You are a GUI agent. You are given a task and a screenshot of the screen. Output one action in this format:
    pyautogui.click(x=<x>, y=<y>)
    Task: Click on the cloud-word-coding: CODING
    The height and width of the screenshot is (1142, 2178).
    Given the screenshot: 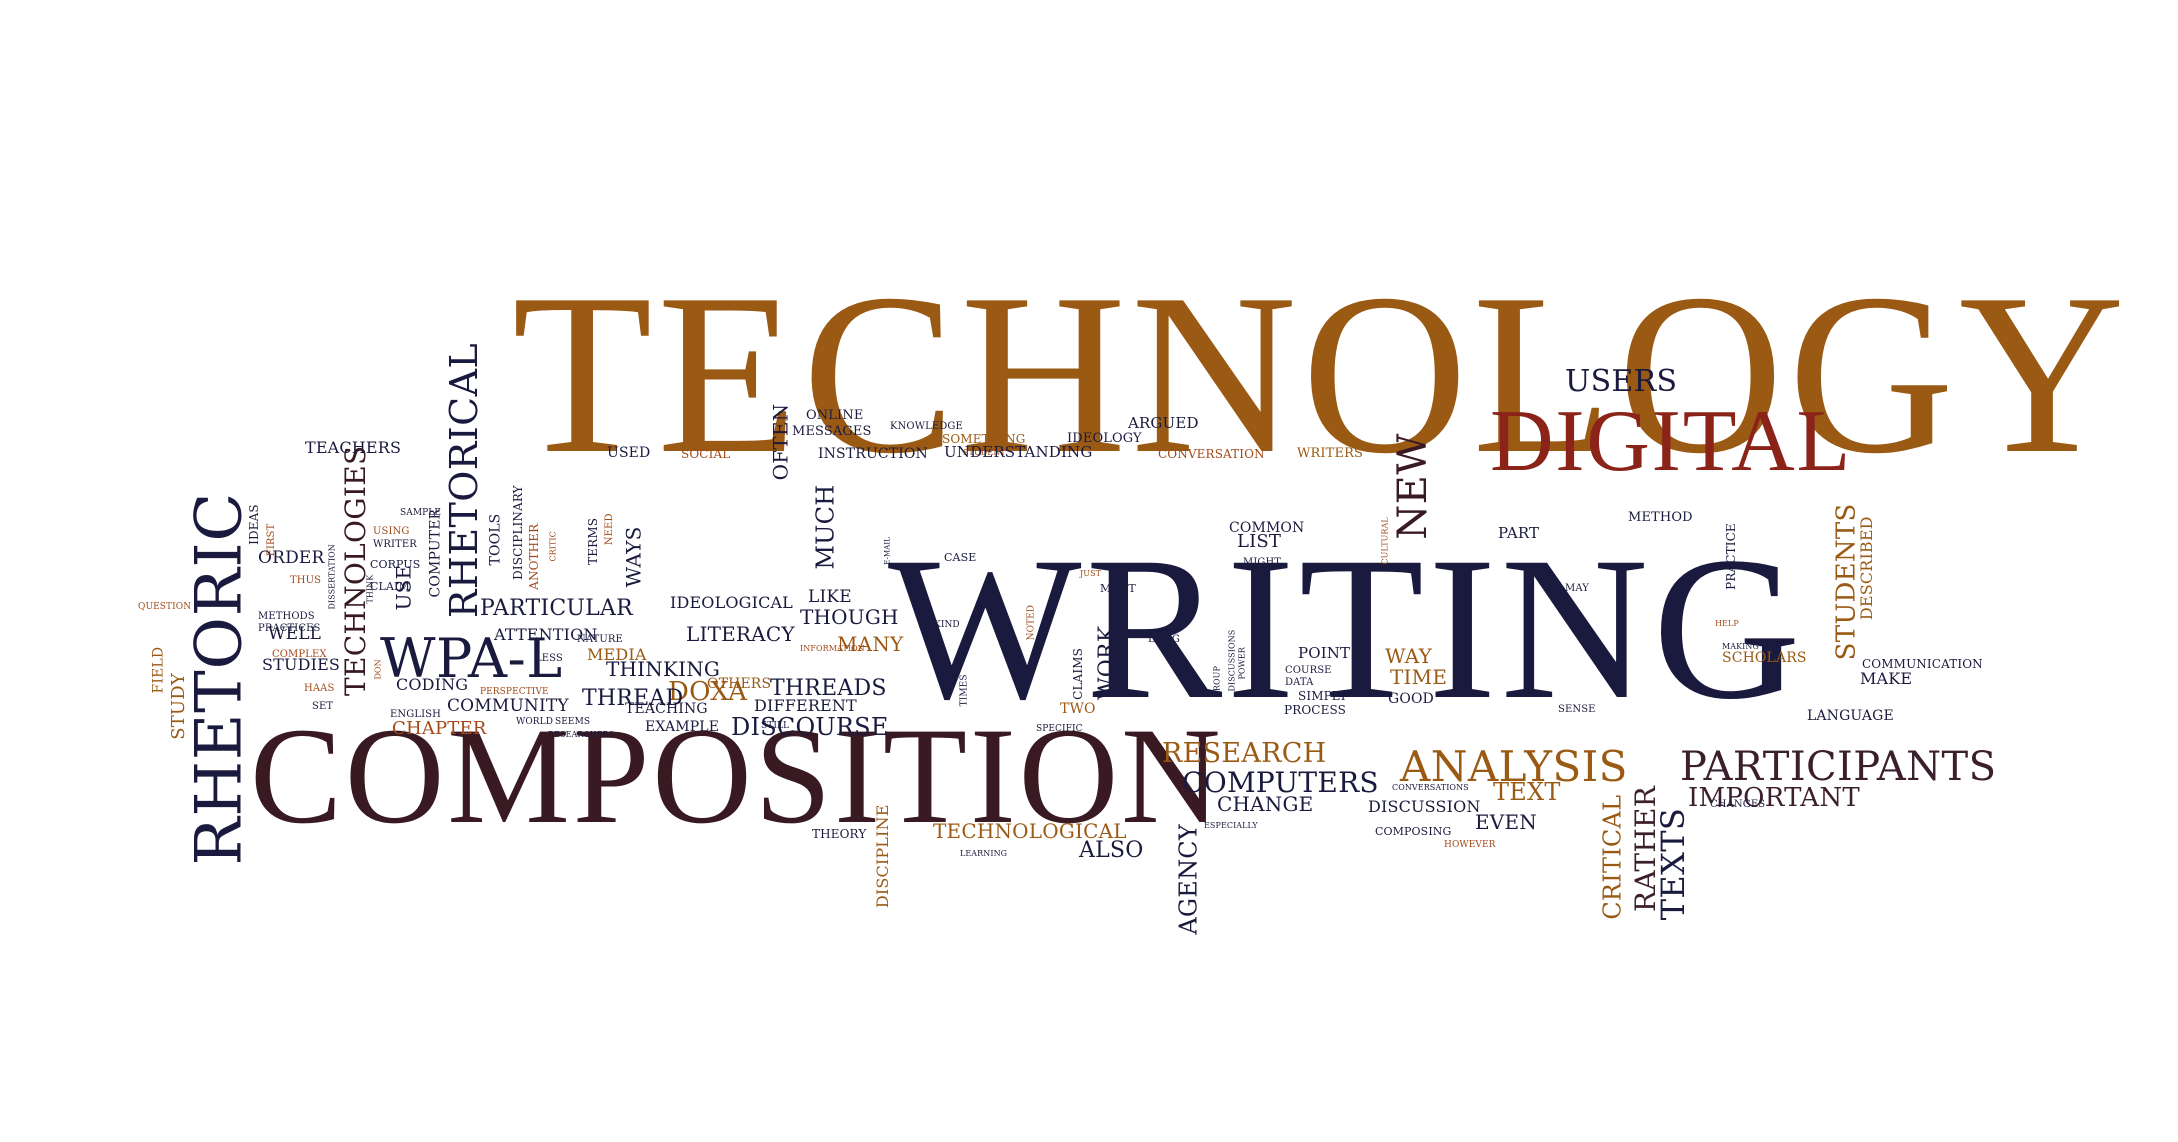 What is the action you would take?
    pyautogui.click(x=432, y=684)
    